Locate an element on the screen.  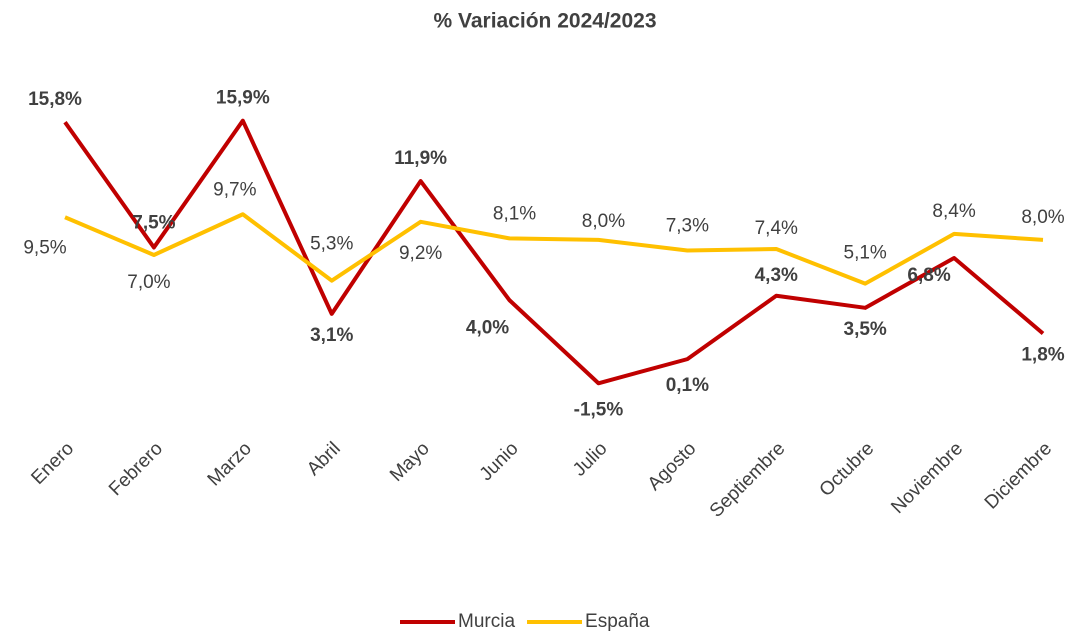
legend-label: España is located at coordinates (617, 621).